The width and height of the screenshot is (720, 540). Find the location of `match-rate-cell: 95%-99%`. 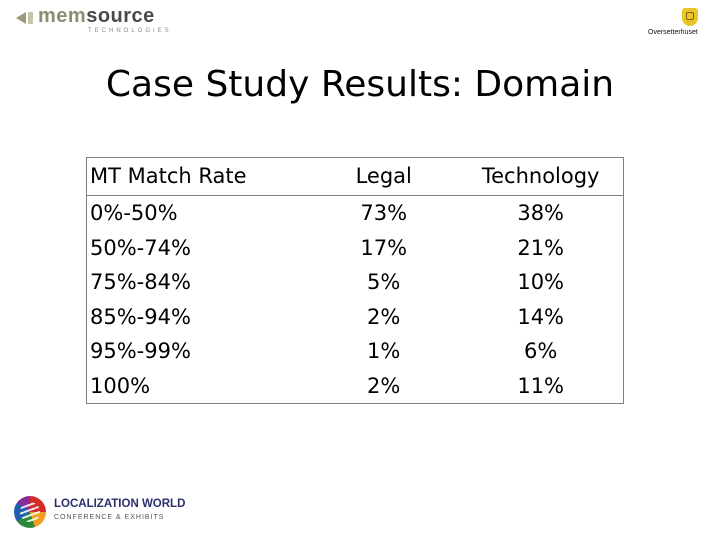

match-rate-cell: 95%-99% is located at coordinates (140, 351).